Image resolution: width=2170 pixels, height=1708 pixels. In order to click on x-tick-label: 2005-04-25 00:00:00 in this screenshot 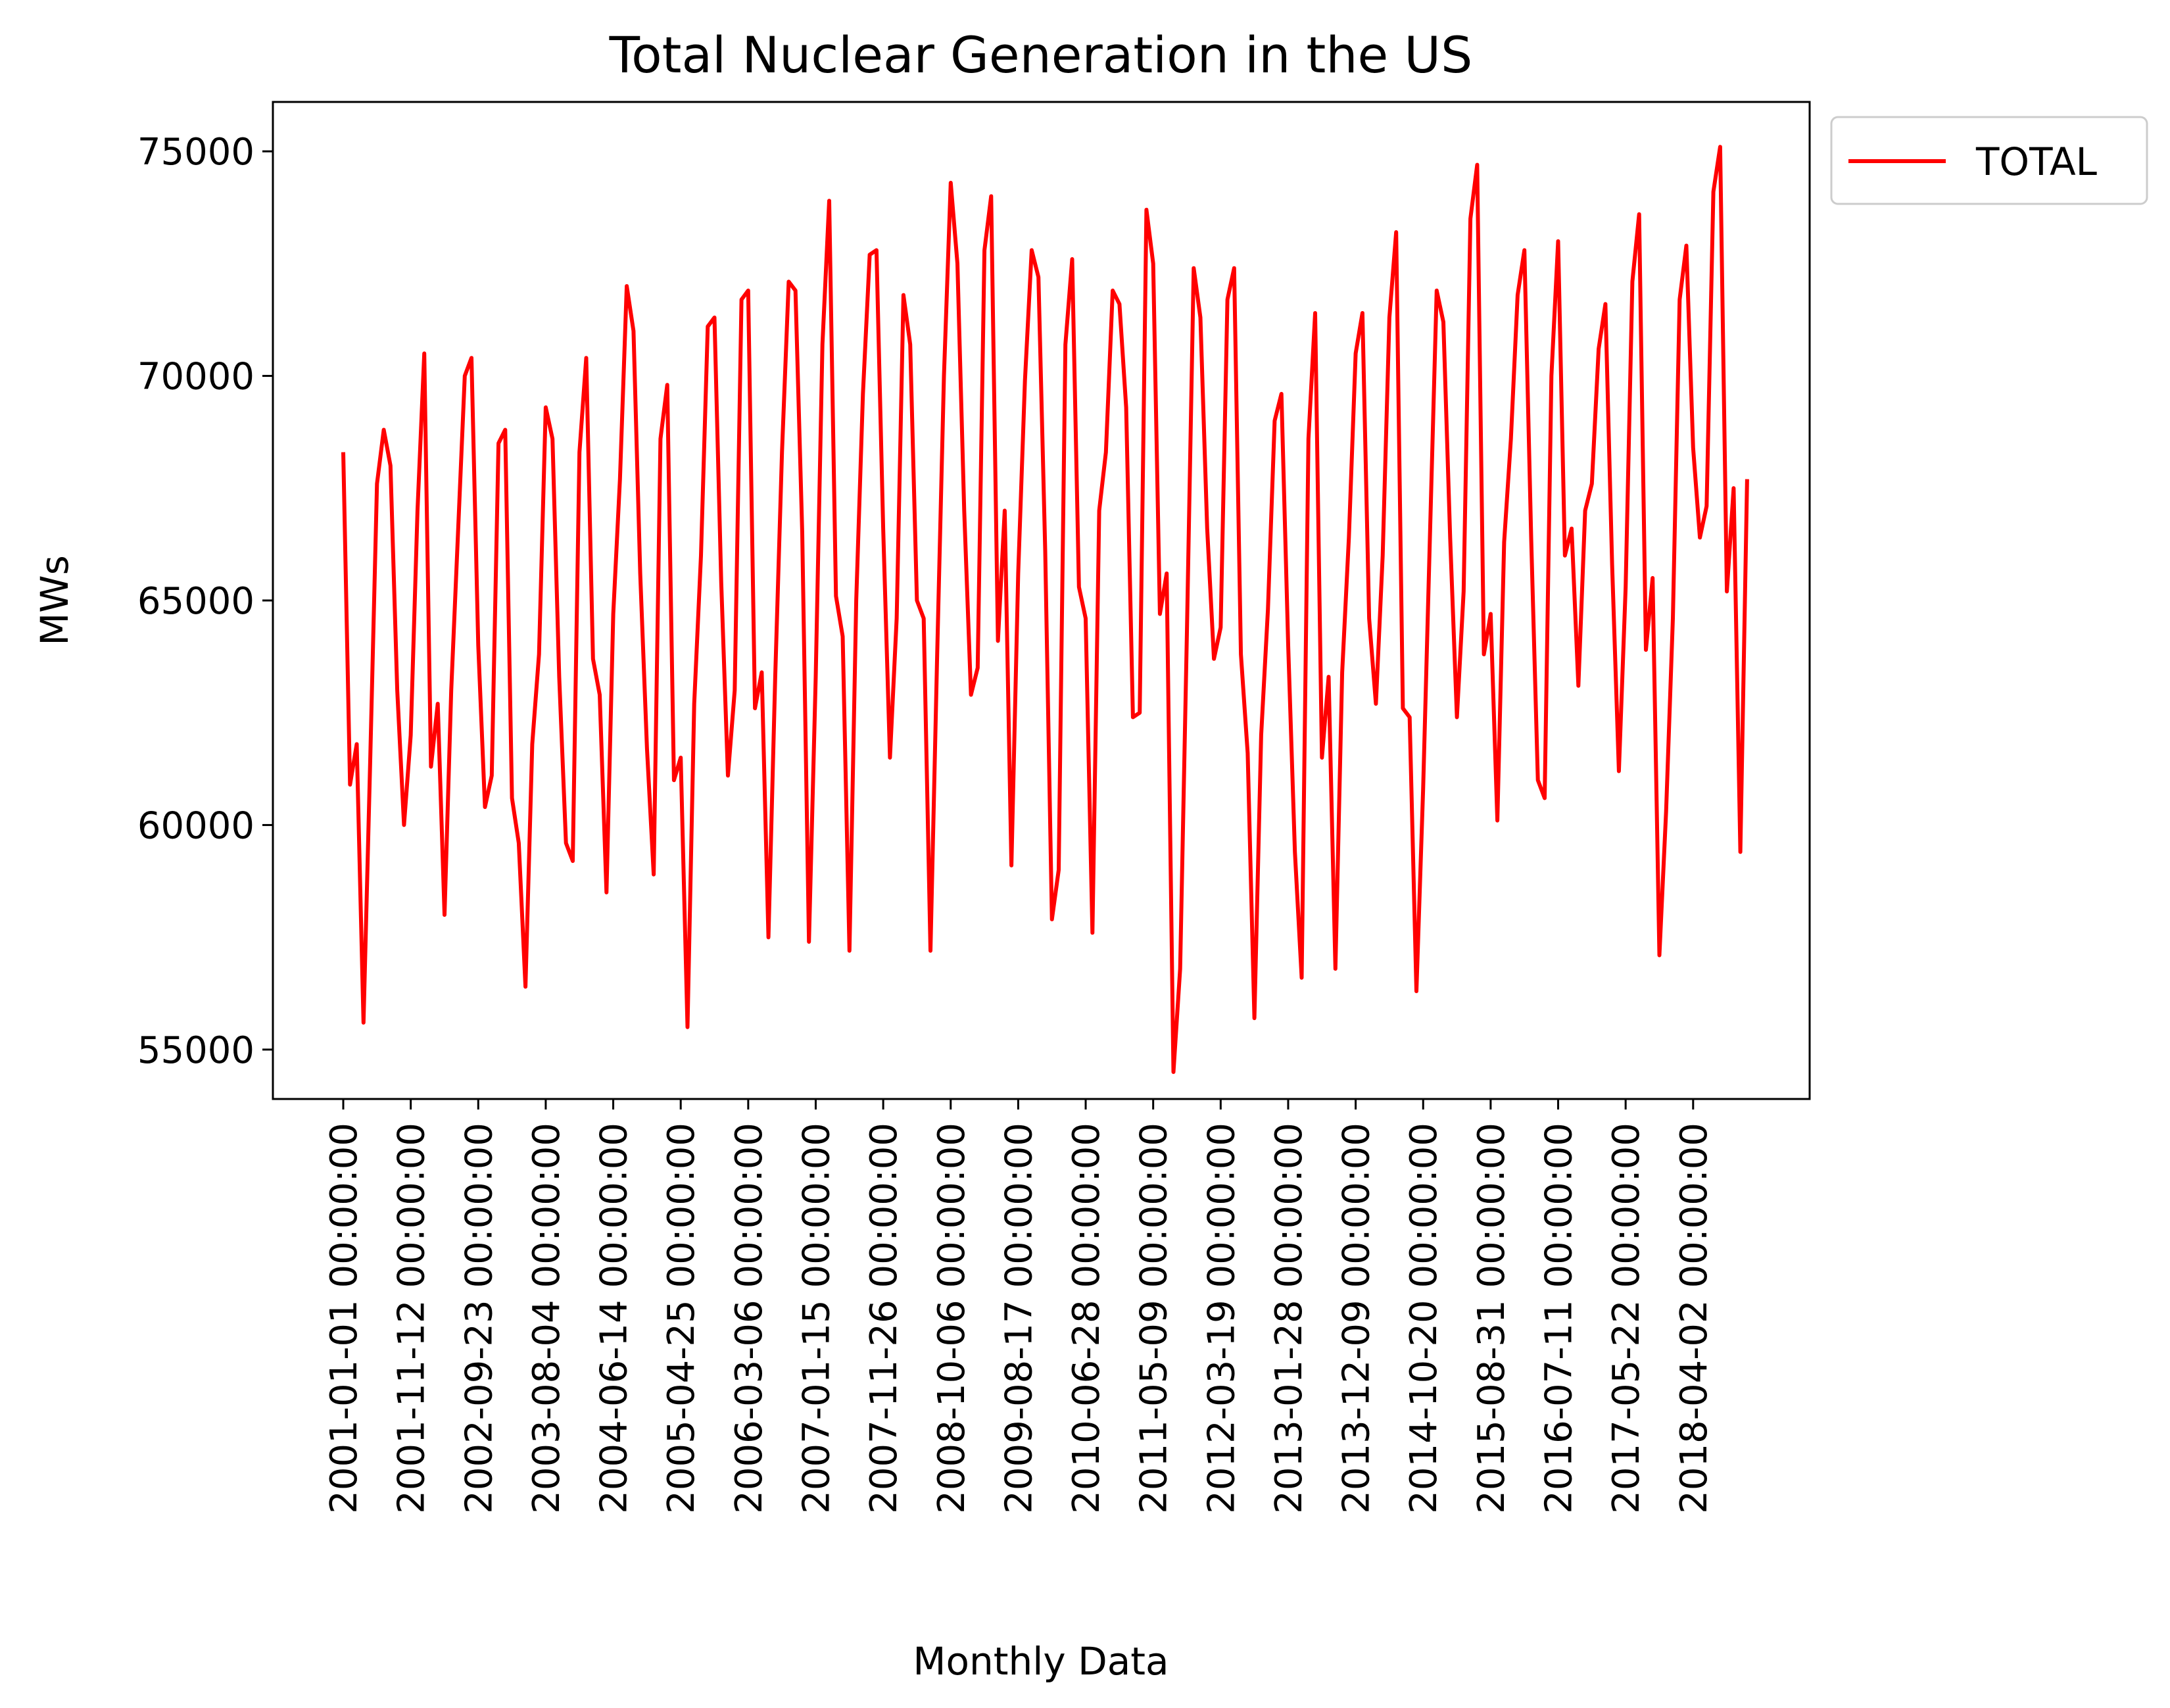, I will do `click(682, 1318)`.